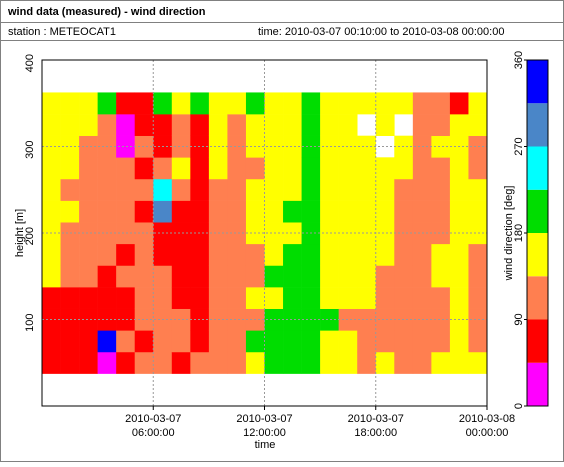  What do you see at coordinates (30, 63) in the screenshot?
I see `y-tick-label: 400` at bounding box center [30, 63].